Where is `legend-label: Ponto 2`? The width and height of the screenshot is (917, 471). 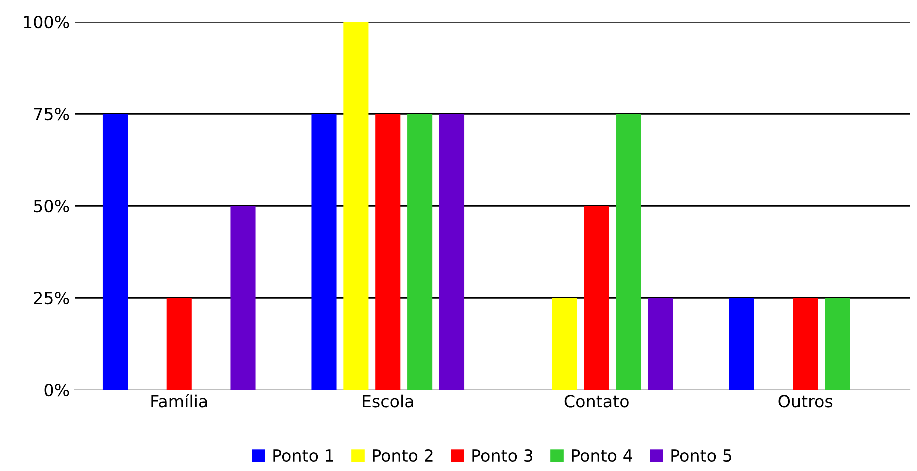
legend-label: Ponto 2 is located at coordinates (403, 455).